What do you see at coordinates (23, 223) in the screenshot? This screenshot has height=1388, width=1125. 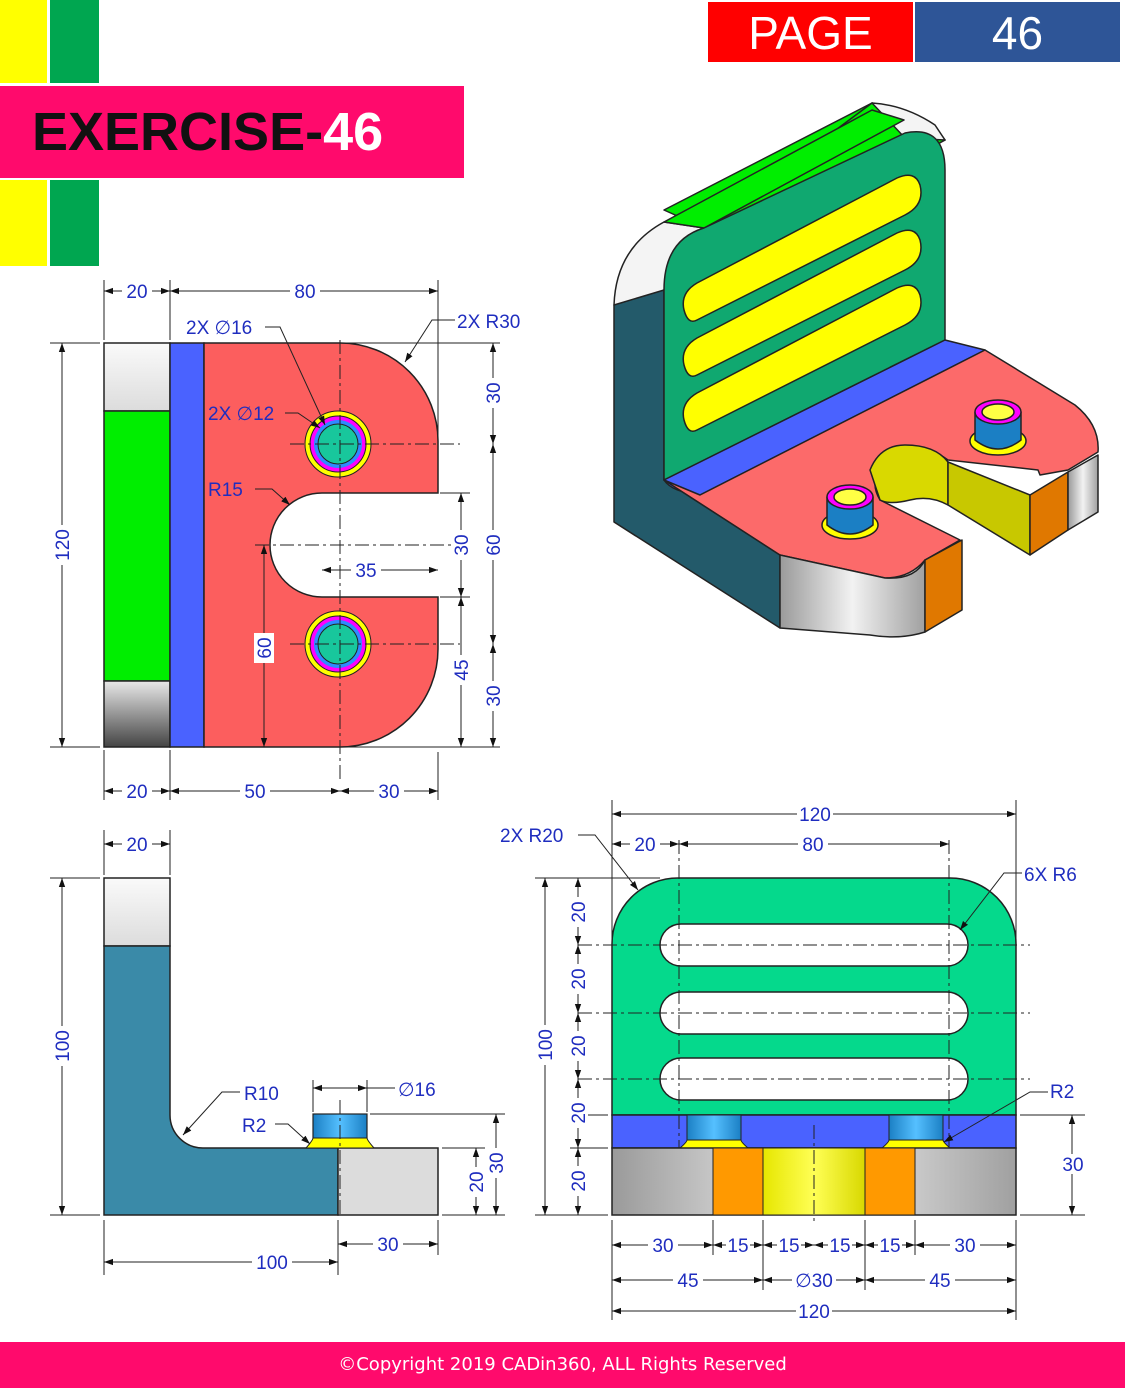 I see `yellow-block-bottom` at bounding box center [23, 223].